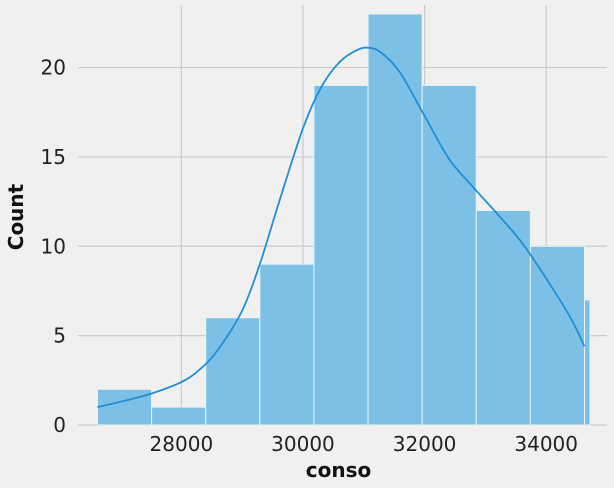 The width and height of the screenshot is (614, 488). Describe the element at coordinates (59, 336) in the screenshot. I see `y-tick-label-1: 5` at that location.